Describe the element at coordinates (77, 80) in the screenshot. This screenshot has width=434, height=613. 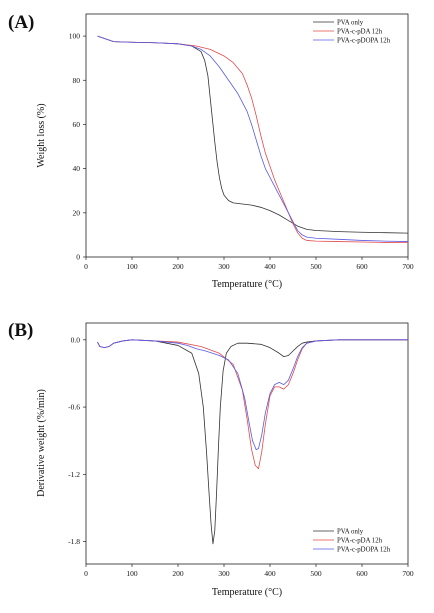
I see `y-tick-label: 80` at that location.